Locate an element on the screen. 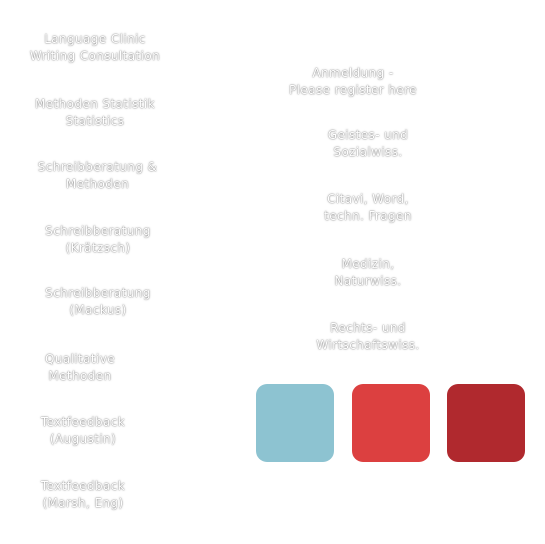 Image resolution: width=545 pixels, height=544 pixels. menu-item-schreibberatung-mackus: Schreibberatung (Mackus) is located at coordinates (98, 302).